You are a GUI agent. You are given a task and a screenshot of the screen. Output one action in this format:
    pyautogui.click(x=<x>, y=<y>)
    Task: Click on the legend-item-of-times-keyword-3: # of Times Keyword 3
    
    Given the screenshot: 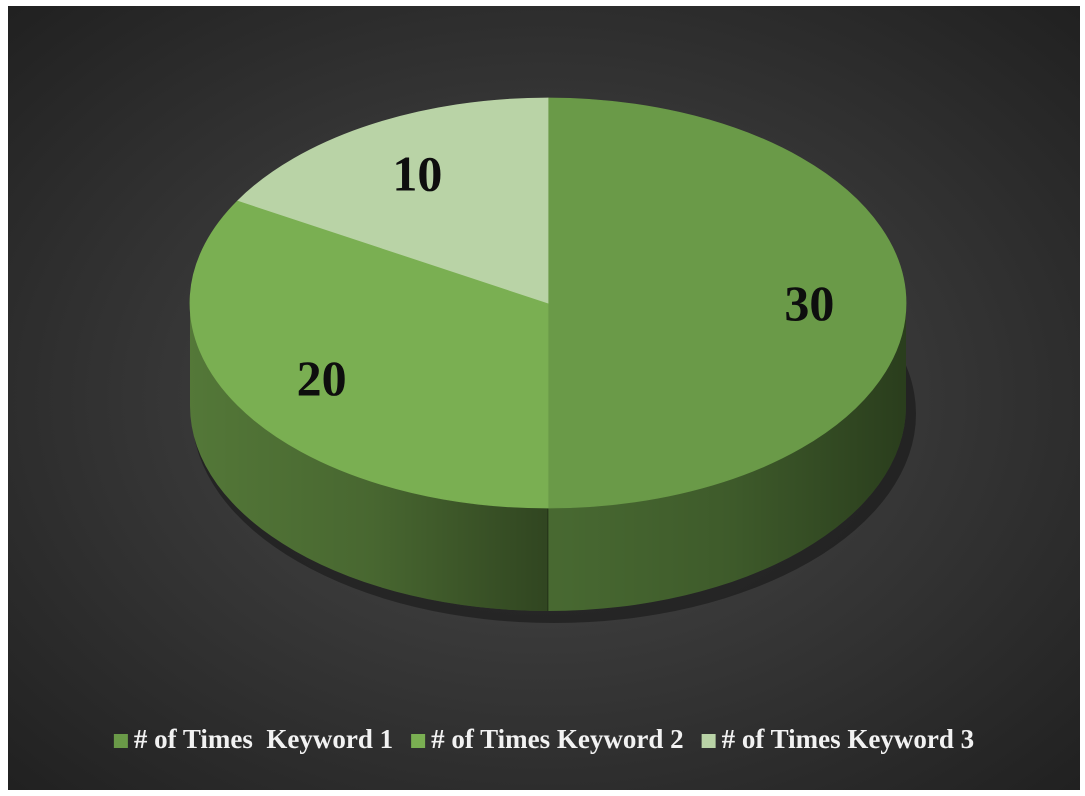 What is the action you would take?
    pyautogui.click(x=838, y=739)
    